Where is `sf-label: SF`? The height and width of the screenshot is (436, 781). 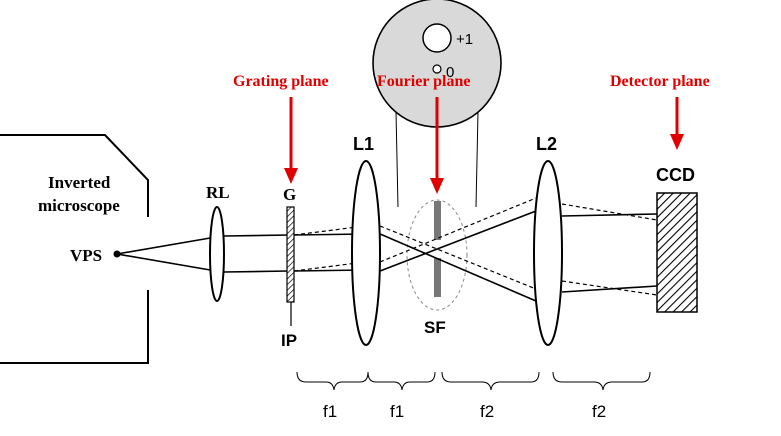 sf-label: SF is located at coordinates (435, 327).